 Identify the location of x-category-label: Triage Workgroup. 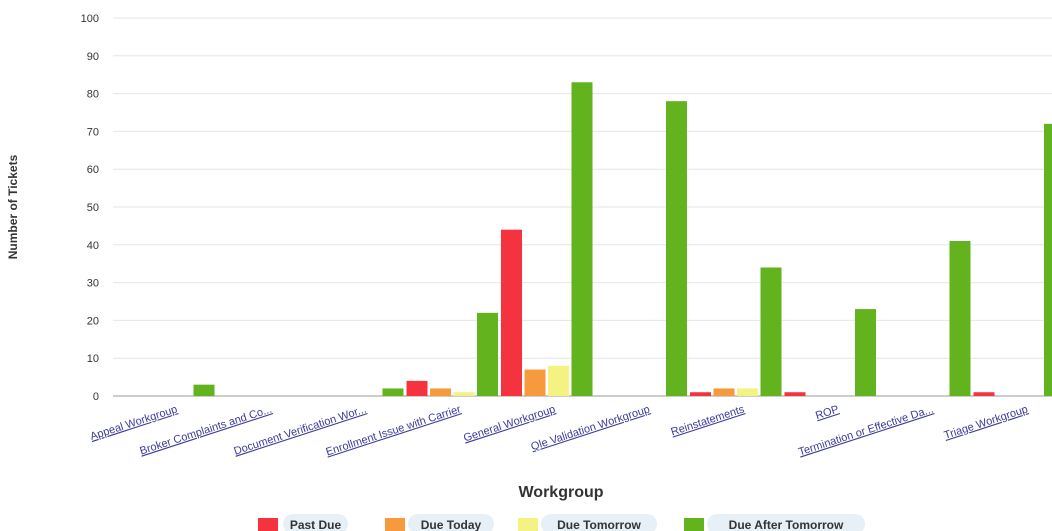
(986, 422).